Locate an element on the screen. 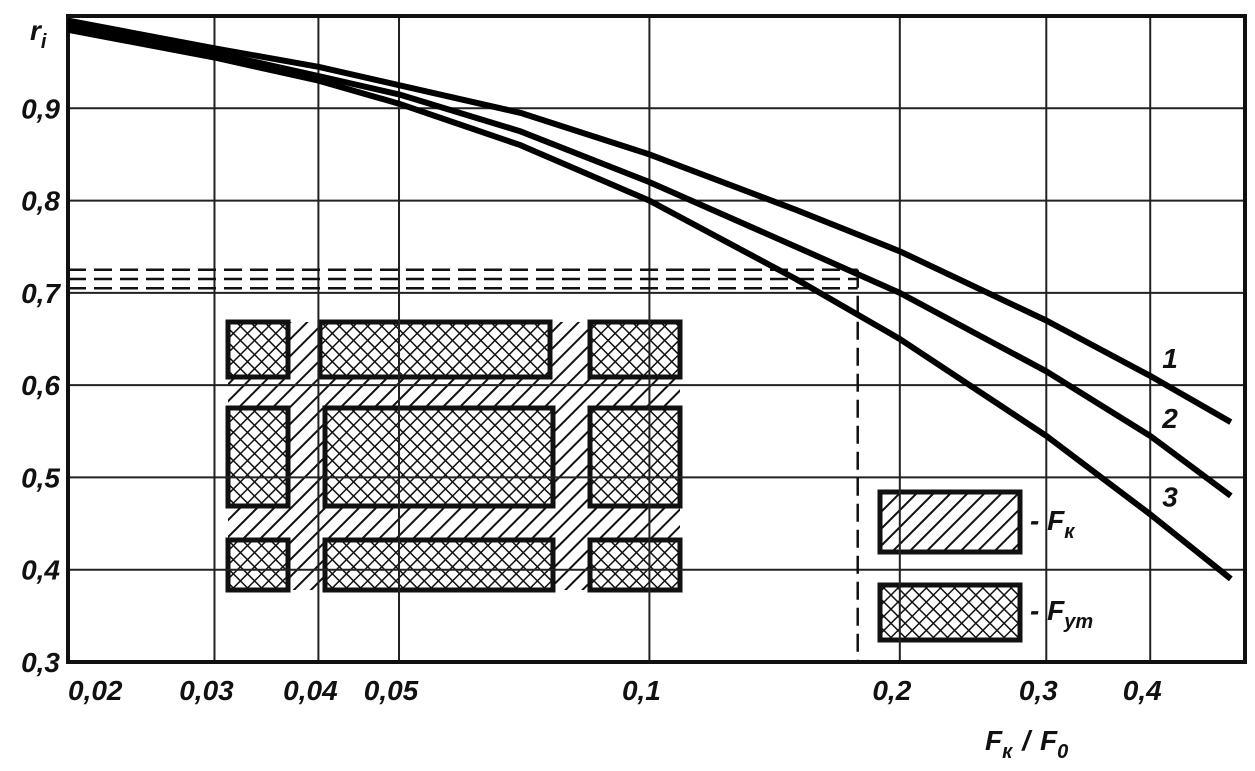  x-tick-label: 0,03 is located at coordinates (206, 690).